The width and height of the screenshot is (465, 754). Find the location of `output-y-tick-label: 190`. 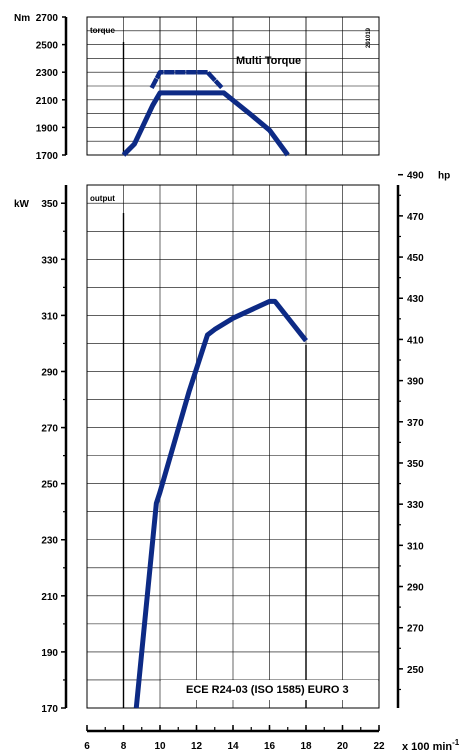

output-y-tick-label: 190 is located at coordinates (49, 653).